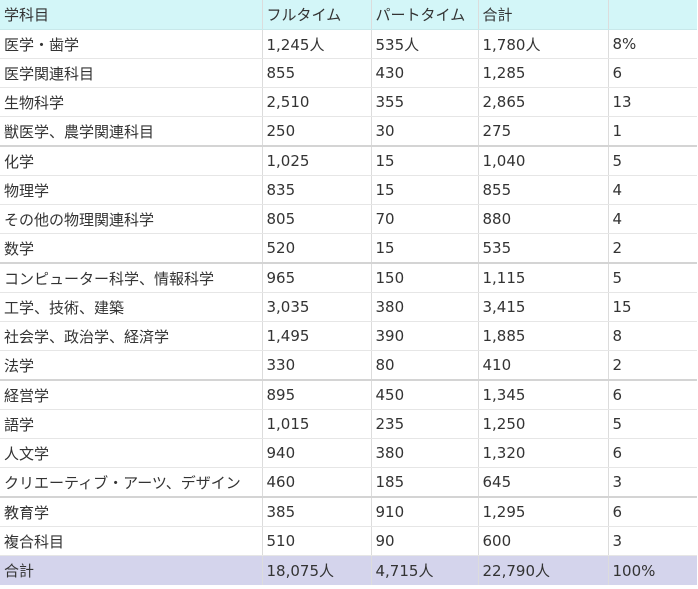 This screenshot has width=698, height=589. What do you see at coordinates (131, 570) in the screenshot?
I see `footer-label: 合計` at bounding box center [131, 570].